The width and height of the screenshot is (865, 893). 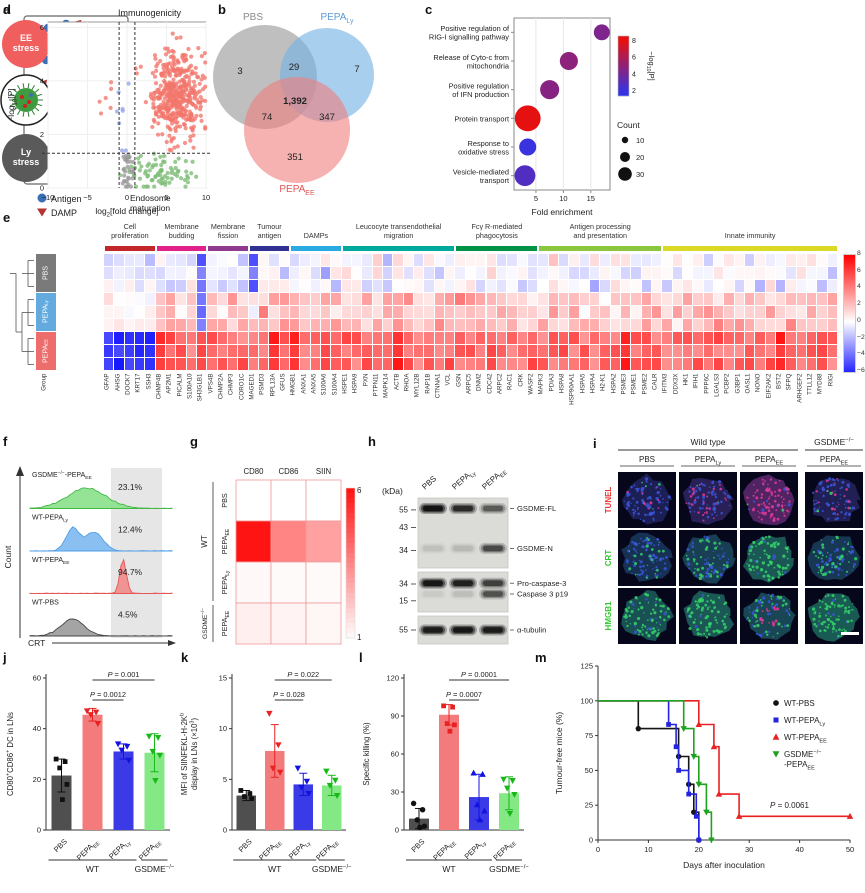 What do you see at coordinates (39, 830) in the screenshot?
I see `svg-text: 0` at bounding box center [39, 830].